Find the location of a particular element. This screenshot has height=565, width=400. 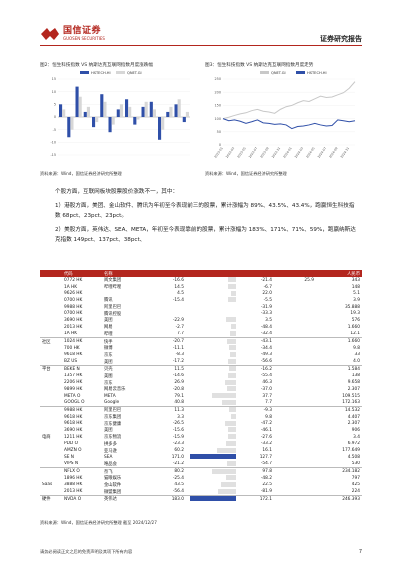

table-row: 9988 HK 阿里巴巴 -31.9 35.888 is located at coordinates (201, 307).